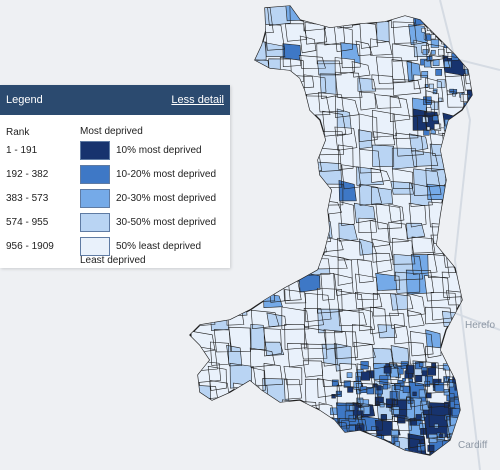  I want to click on basemap-place-label: Herefo, so click(480, 325).